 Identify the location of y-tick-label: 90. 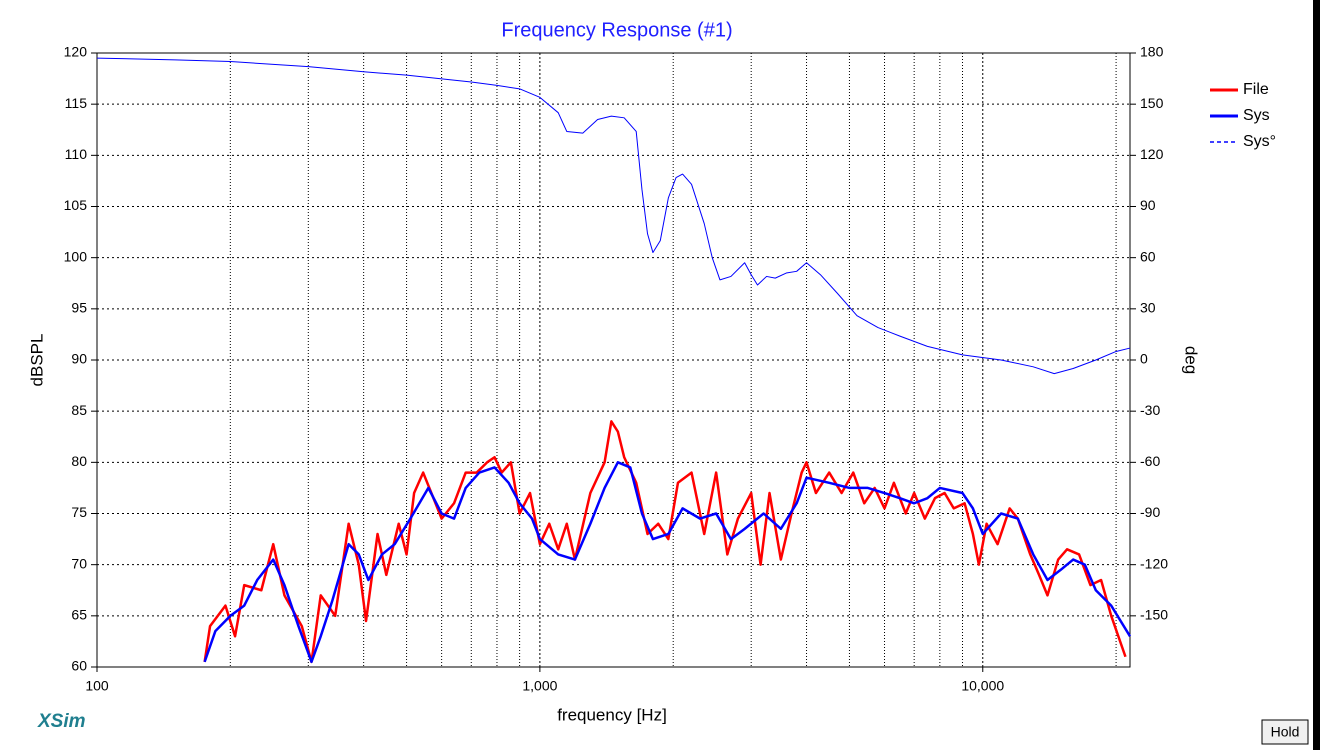
(79, 359).